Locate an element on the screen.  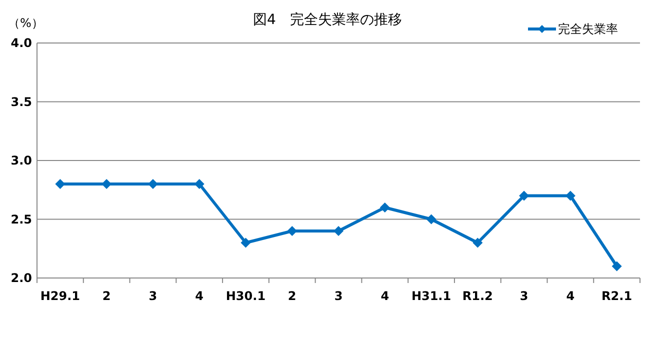
x-tick-label: H31.1 is located at coordinates (431, 296).